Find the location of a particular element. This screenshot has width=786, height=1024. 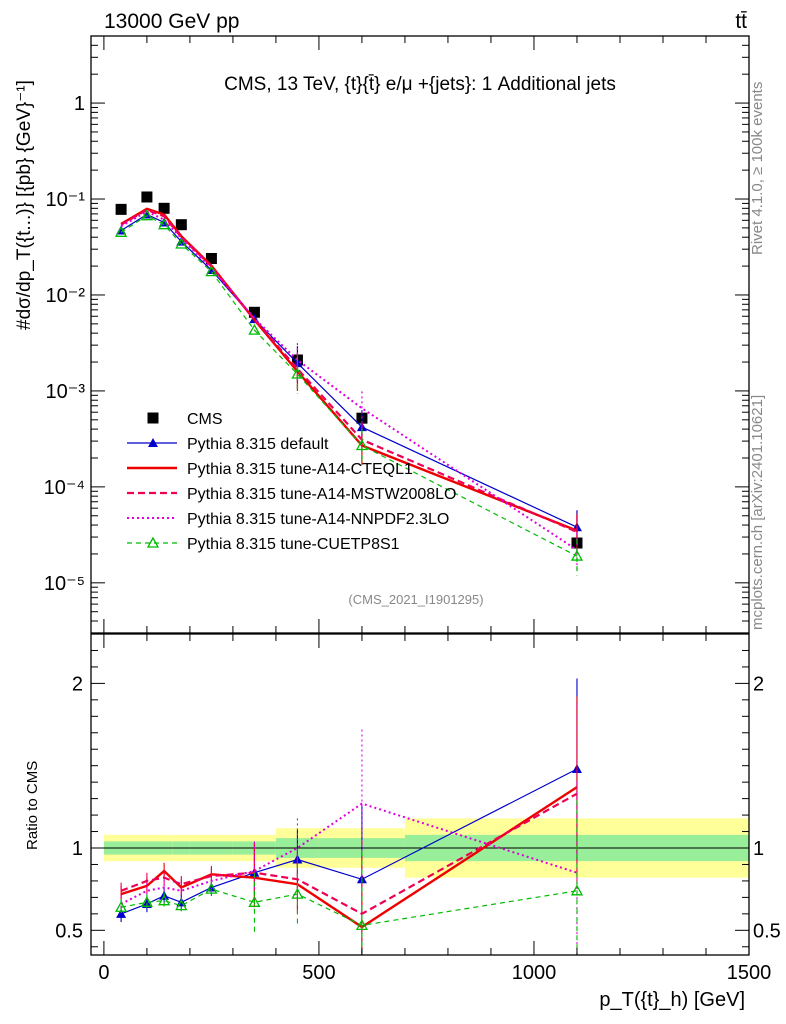

x-tick-label: 500 is located at coordinates (318, 973).